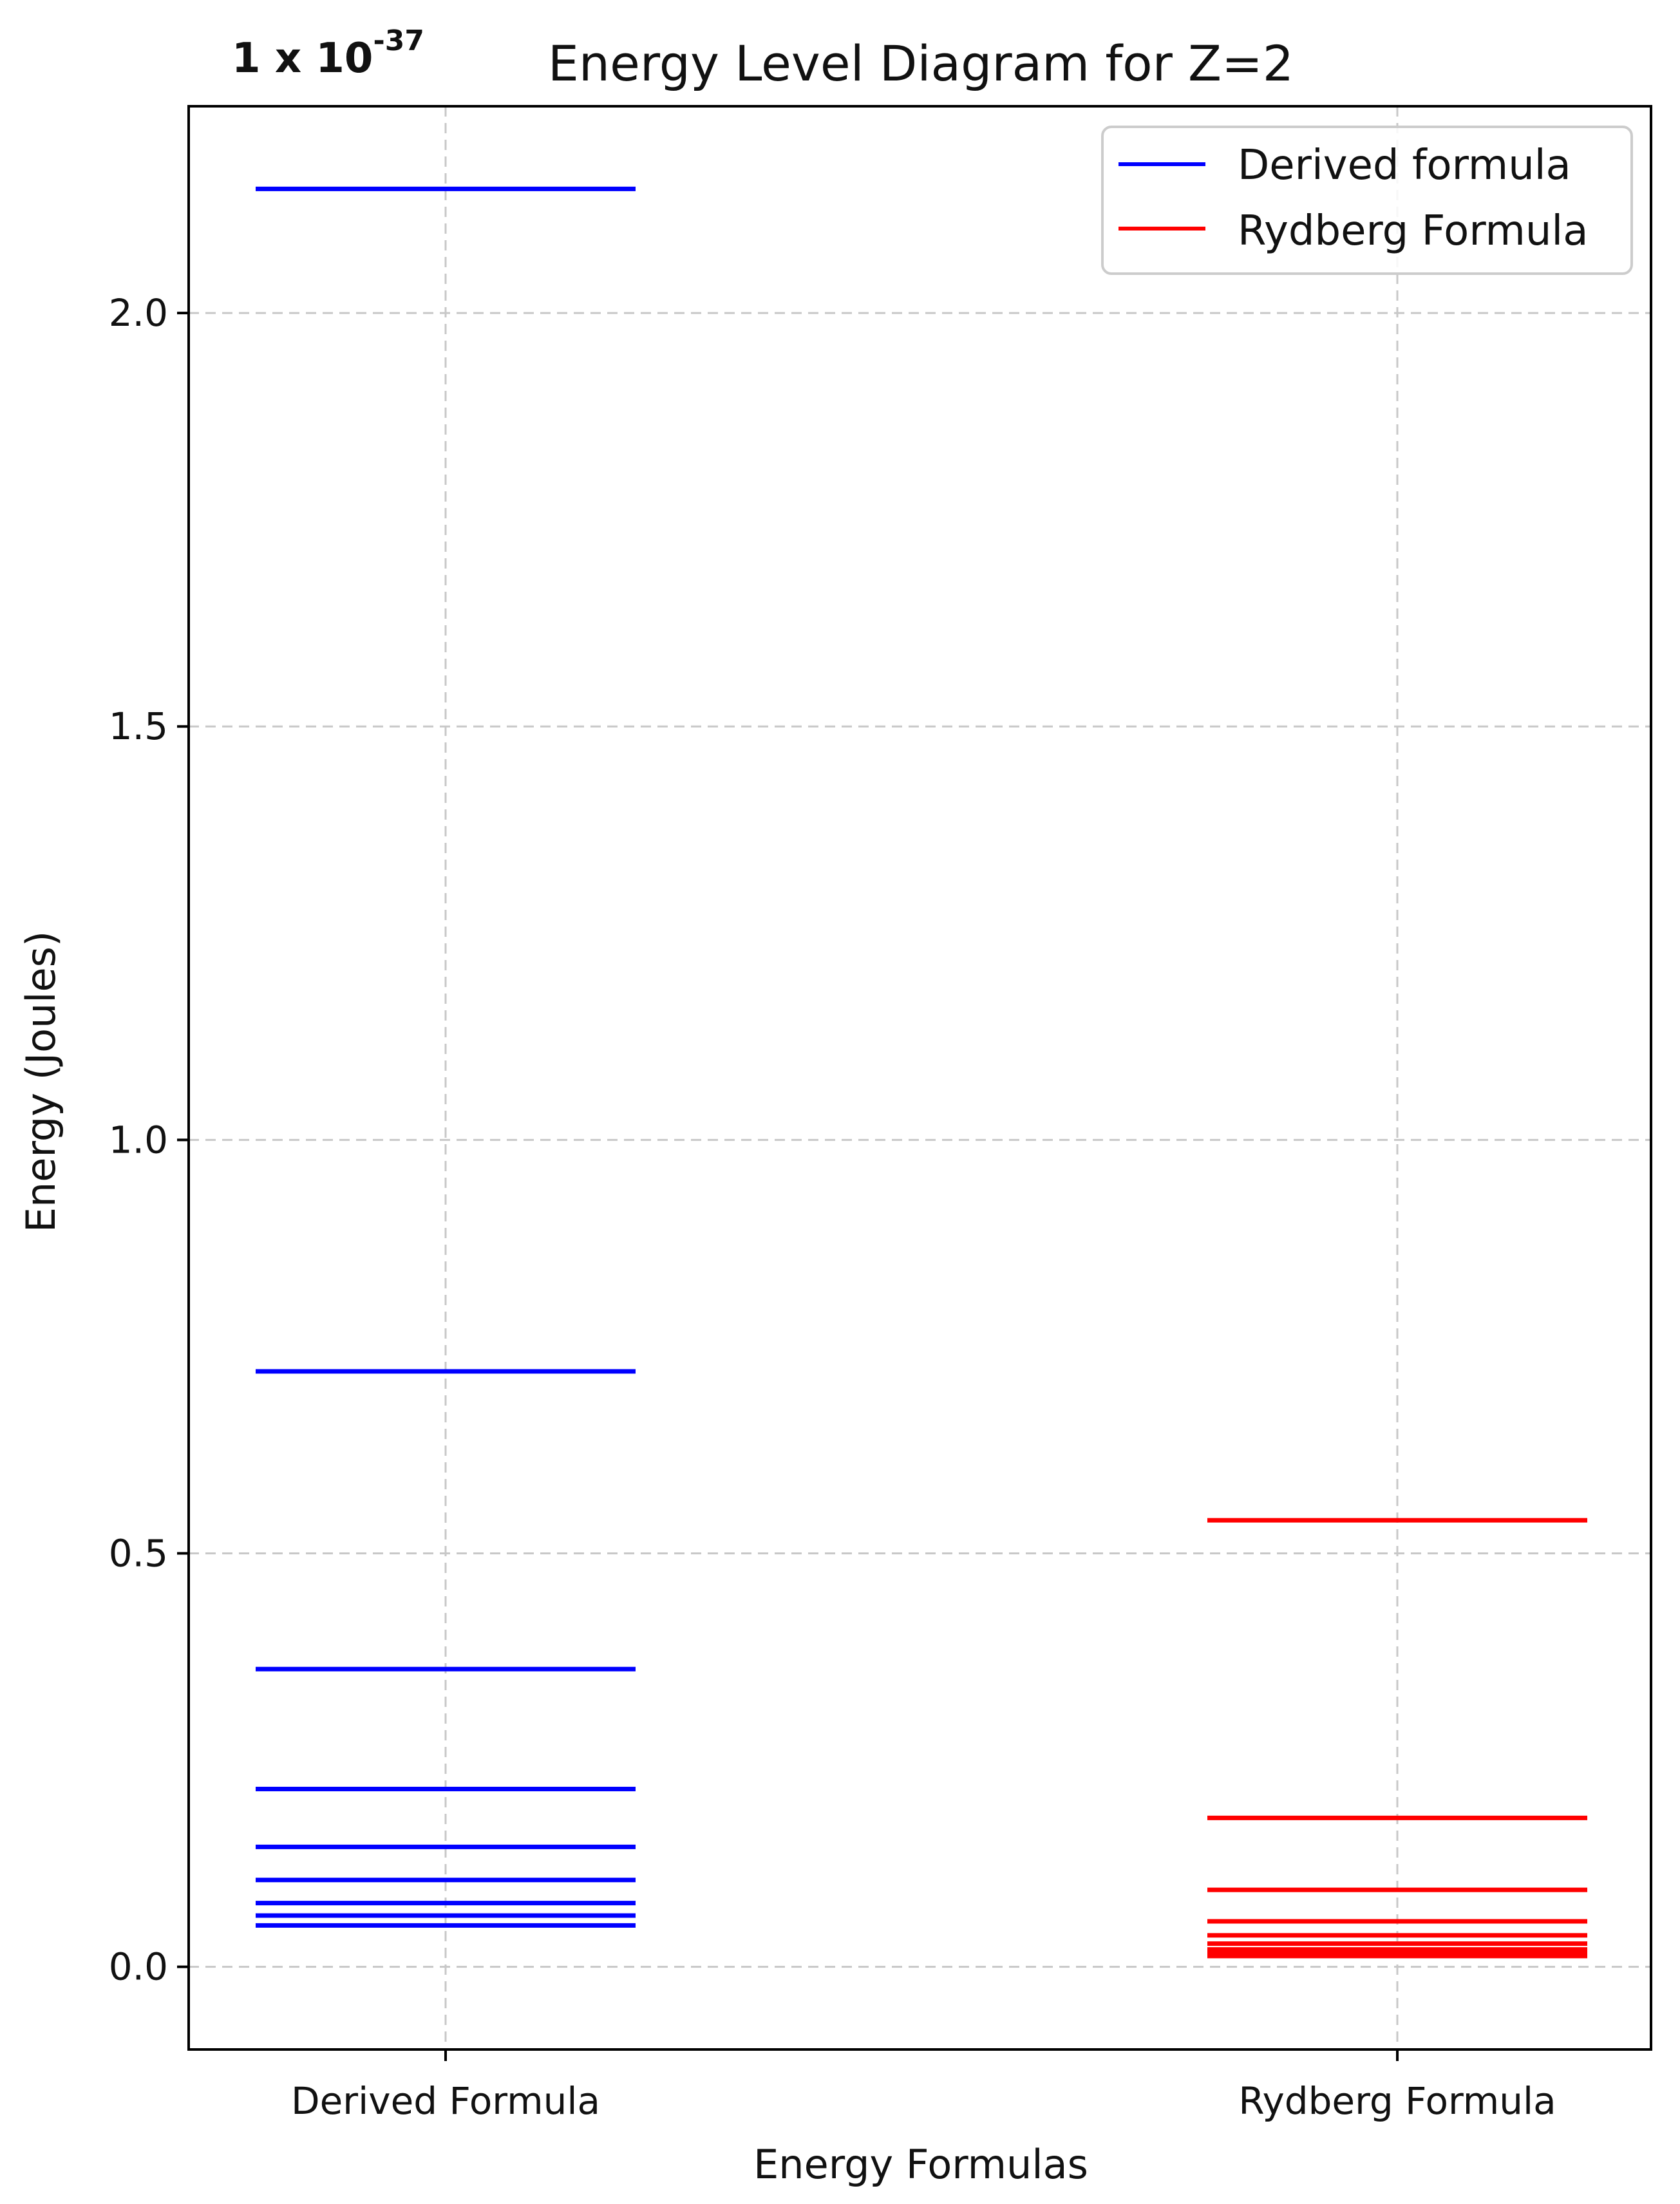 This screenshot has height=2204, width=1680. I want to click on scale-factor-prefix: 1 x 10, so click(302, 58).